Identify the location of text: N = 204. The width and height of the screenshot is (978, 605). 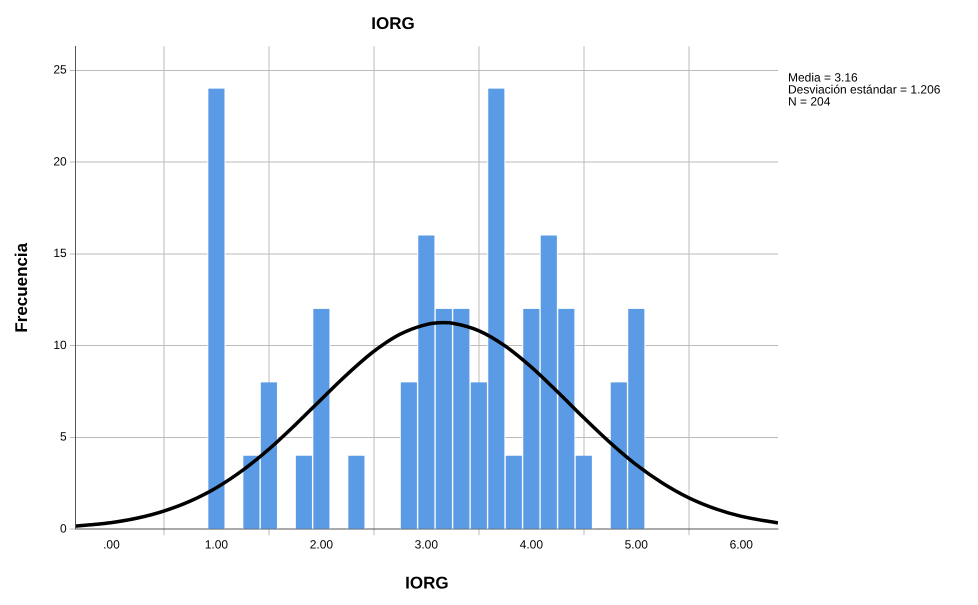
(809, 101).